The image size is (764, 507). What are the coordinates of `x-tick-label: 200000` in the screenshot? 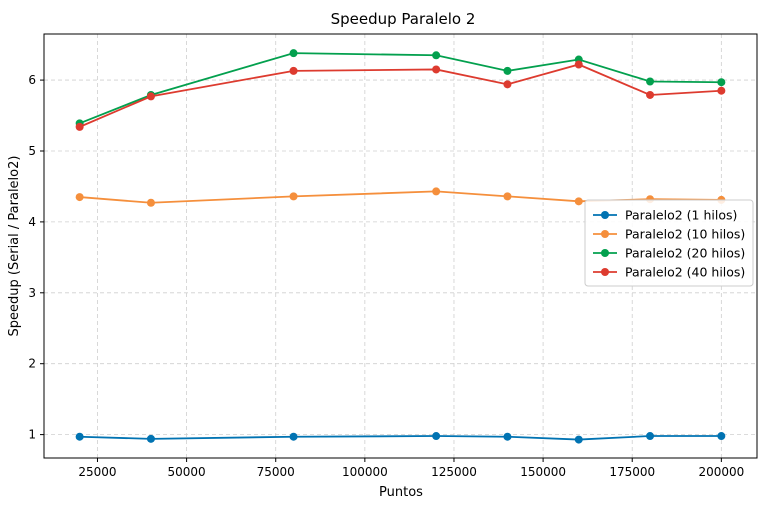 It's located at (721, 472).